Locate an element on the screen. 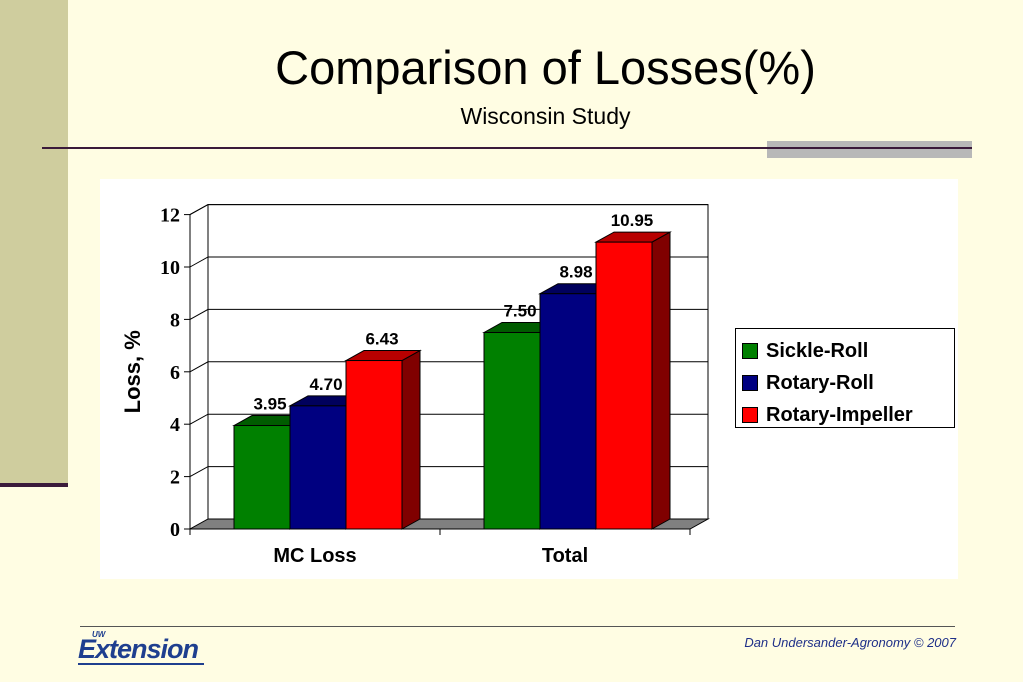  data-label: 4.70 is located at coordinates (325, 384).